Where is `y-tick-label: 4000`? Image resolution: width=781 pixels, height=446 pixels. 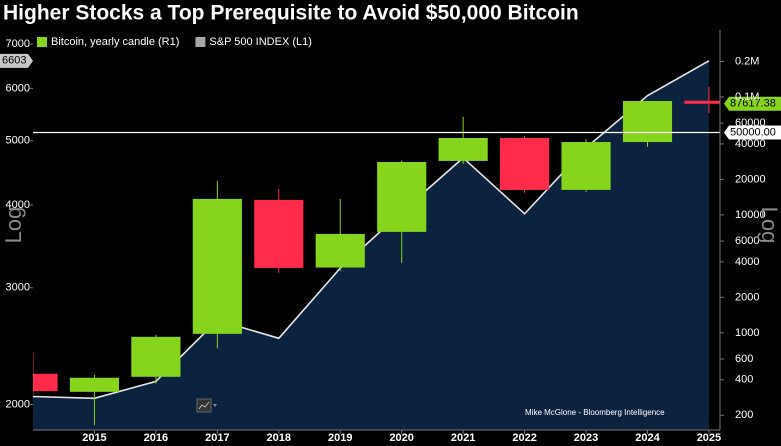 y-tick-label: 4000 is located at coordinates (18, 205).